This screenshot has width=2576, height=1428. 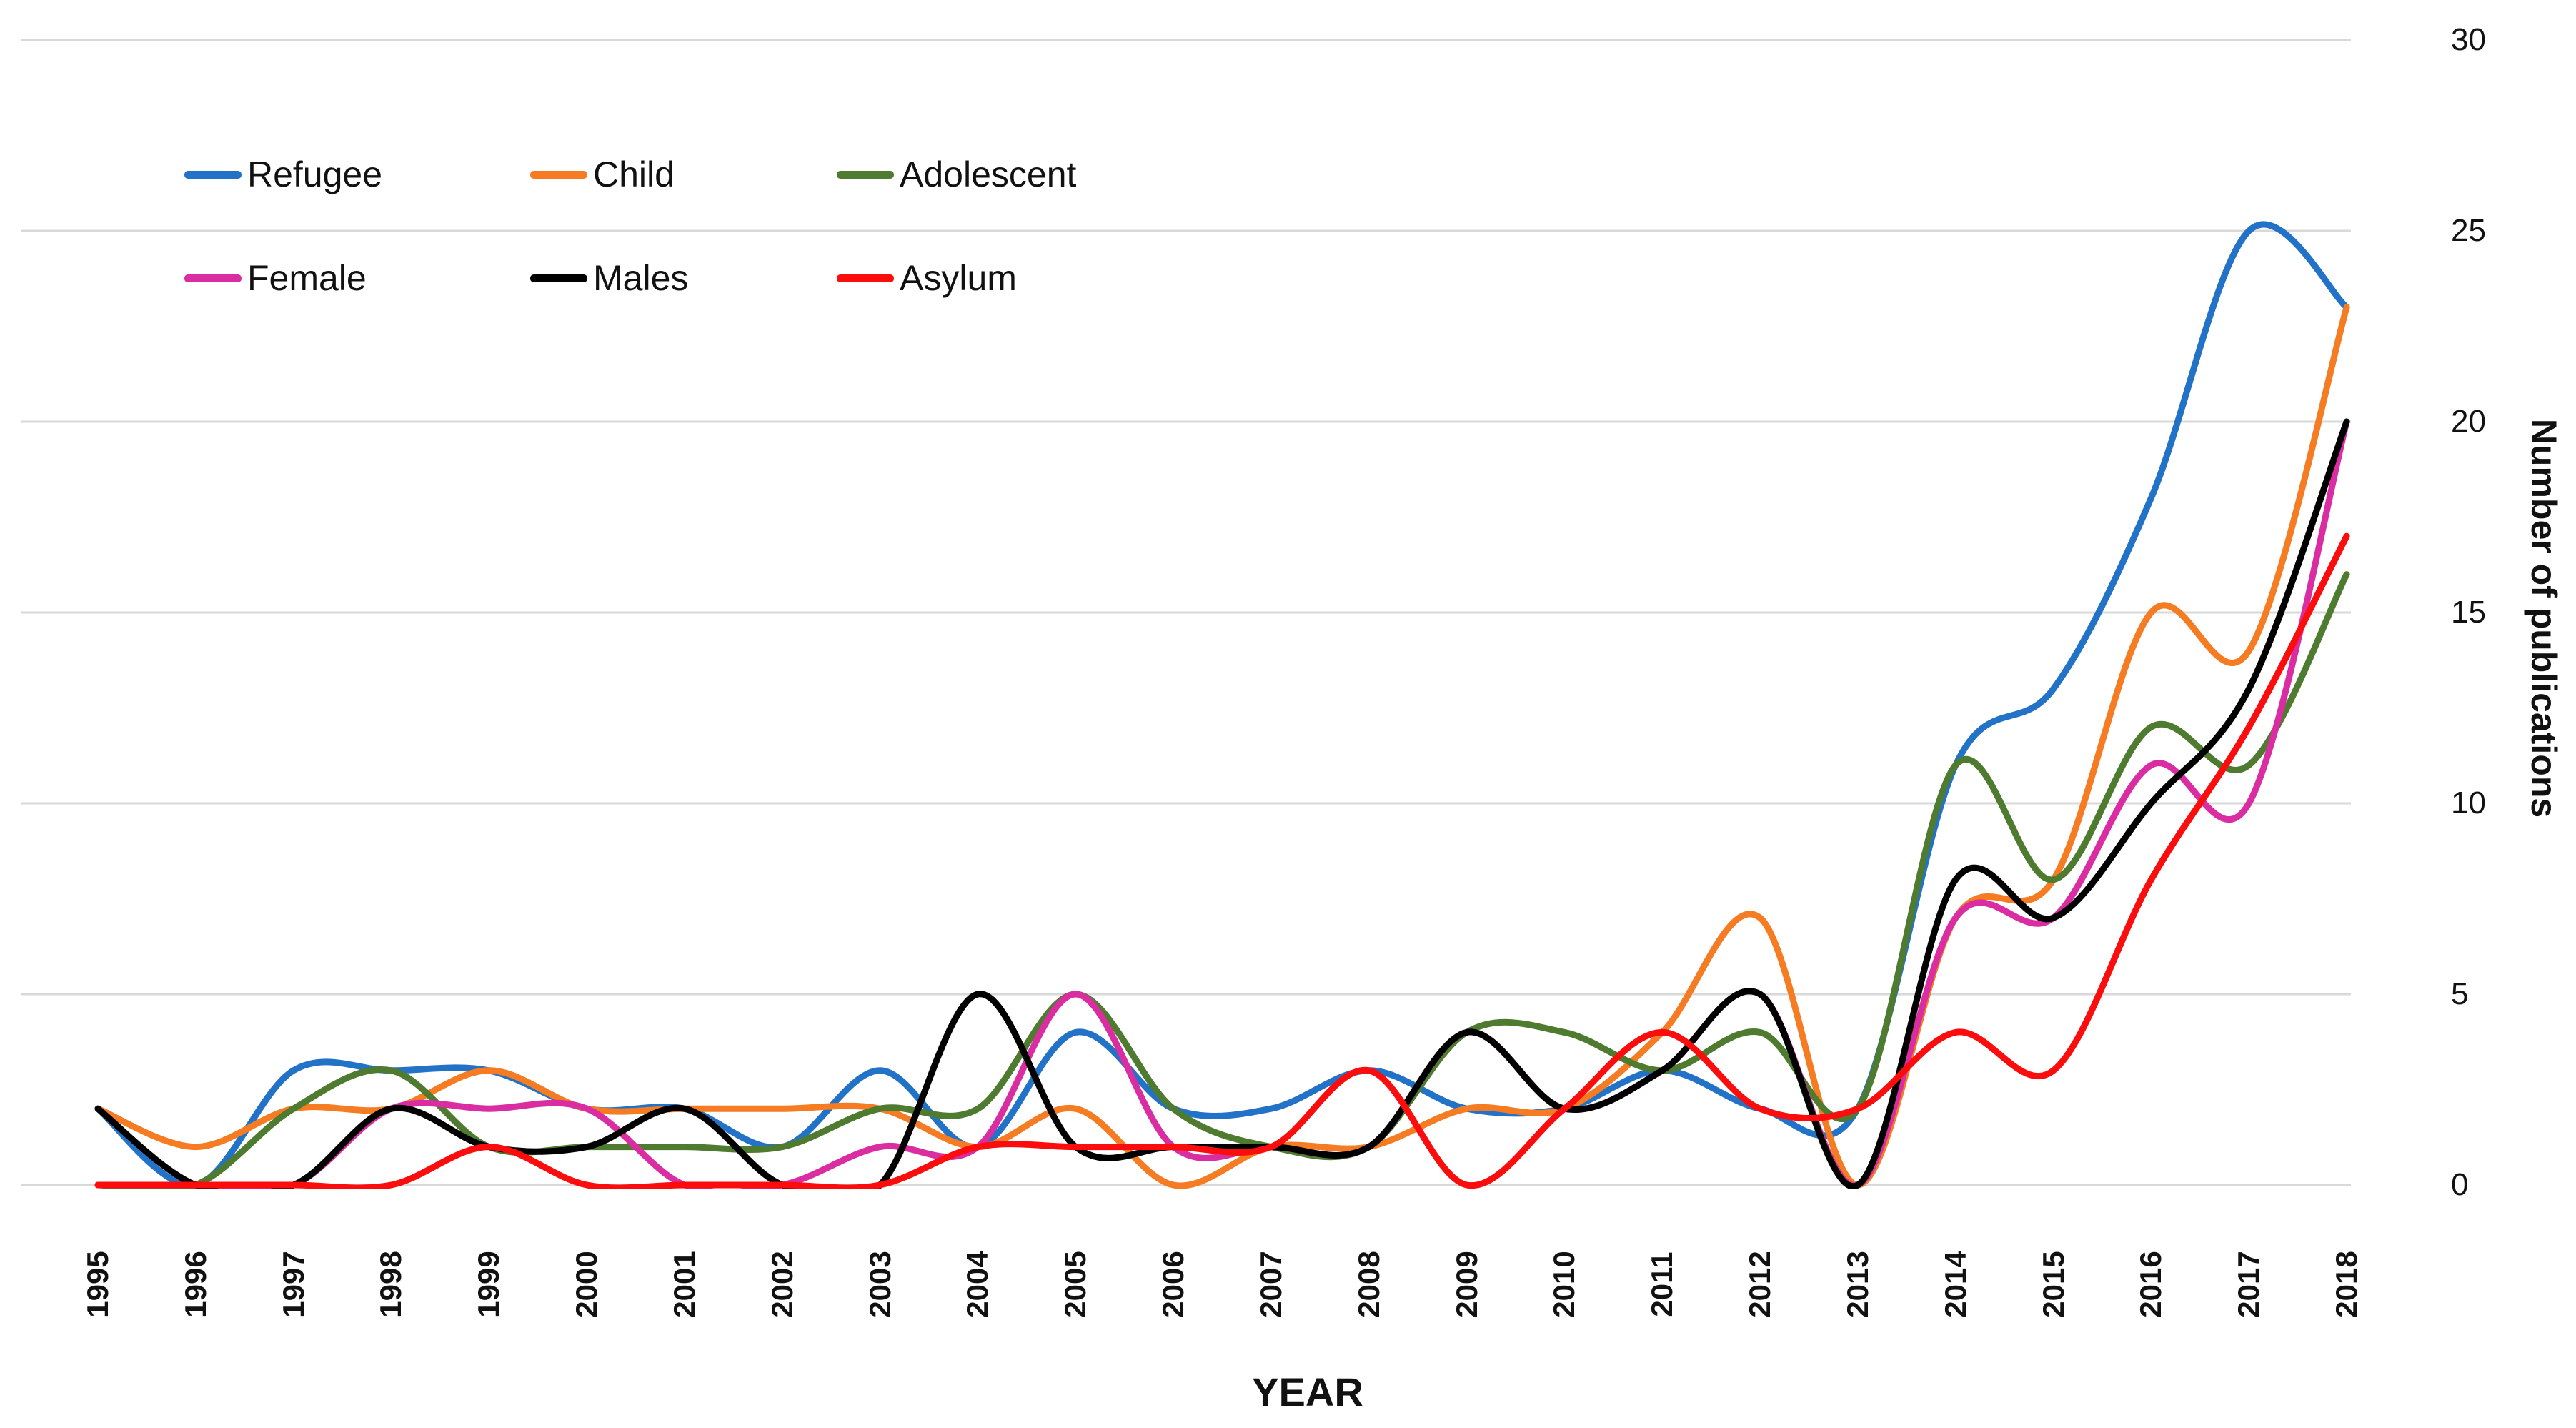 I want to click on legend-swatch-adolescent, so click(x=865, y=174).